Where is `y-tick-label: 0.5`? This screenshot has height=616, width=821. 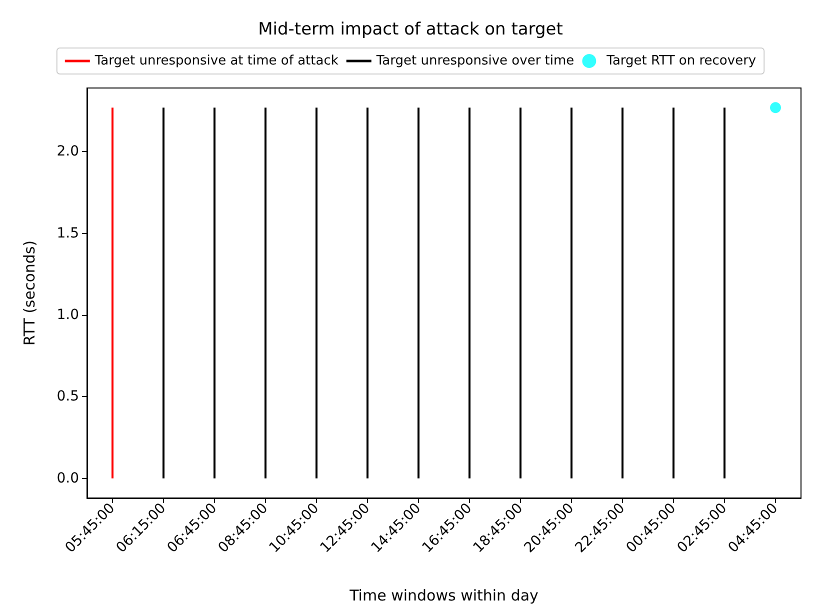
y-tick-label: 0.5 is located at coordinates (67, 396).